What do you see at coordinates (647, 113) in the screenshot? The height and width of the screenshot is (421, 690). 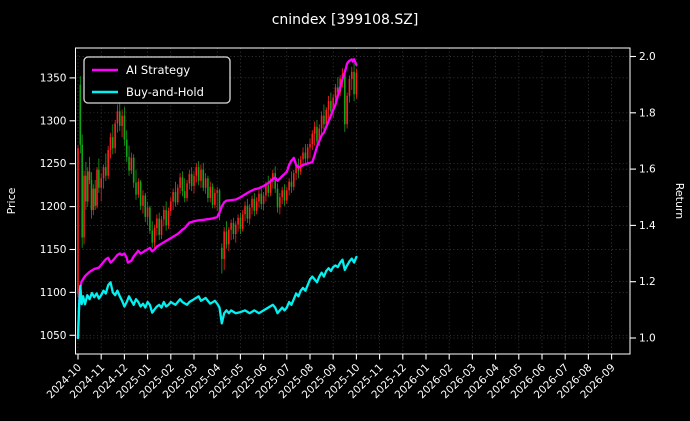 I see `svg-text: 1.8` at bounding box center [647, 113].